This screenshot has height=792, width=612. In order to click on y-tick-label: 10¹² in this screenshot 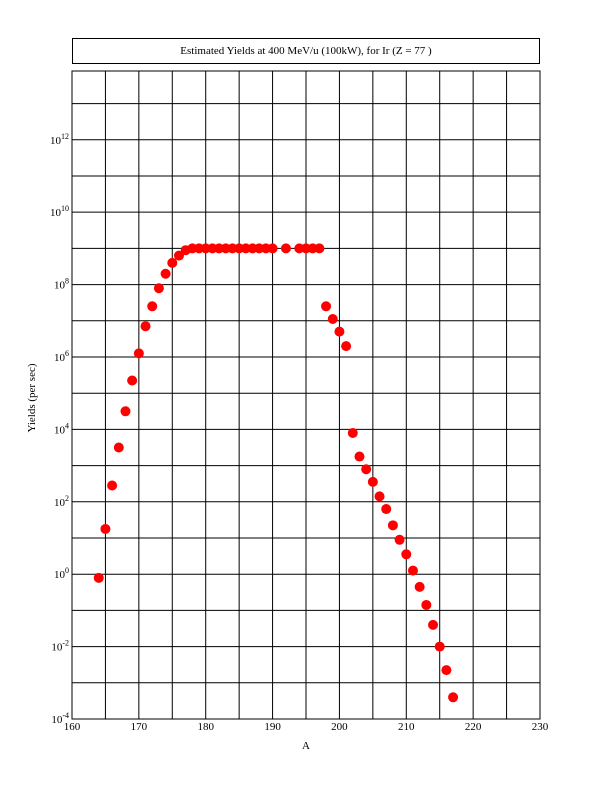, I will do `click(59, 139)`.